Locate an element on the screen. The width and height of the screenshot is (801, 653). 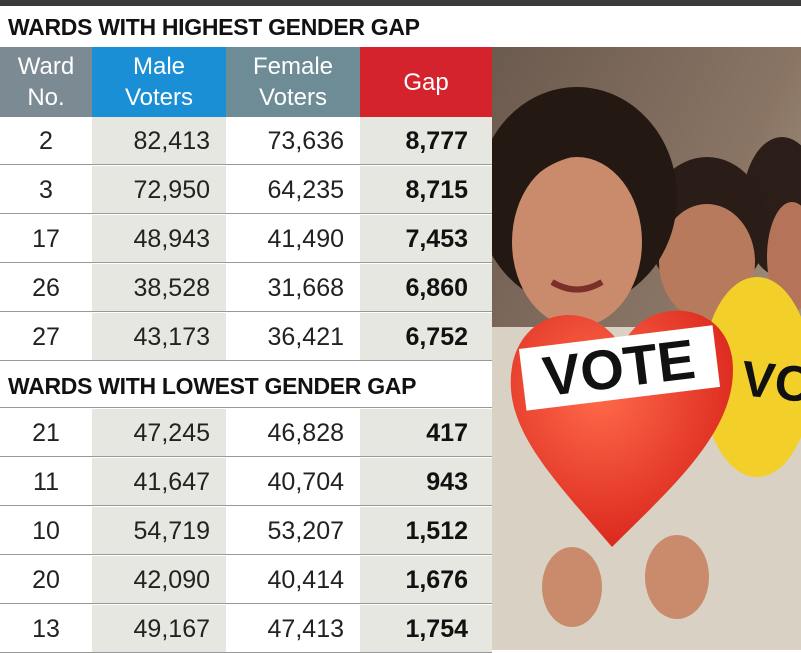
table-cell: 41,490 is located at coordinates (293, 239).